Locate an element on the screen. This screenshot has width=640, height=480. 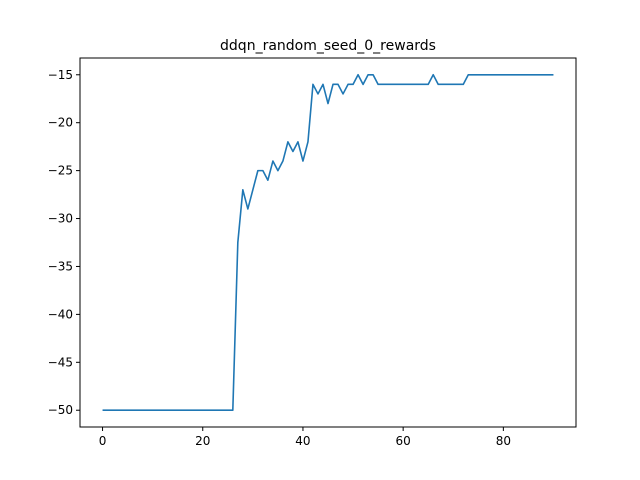
y-tick-label: −25 is located at coordinates (60, 171).